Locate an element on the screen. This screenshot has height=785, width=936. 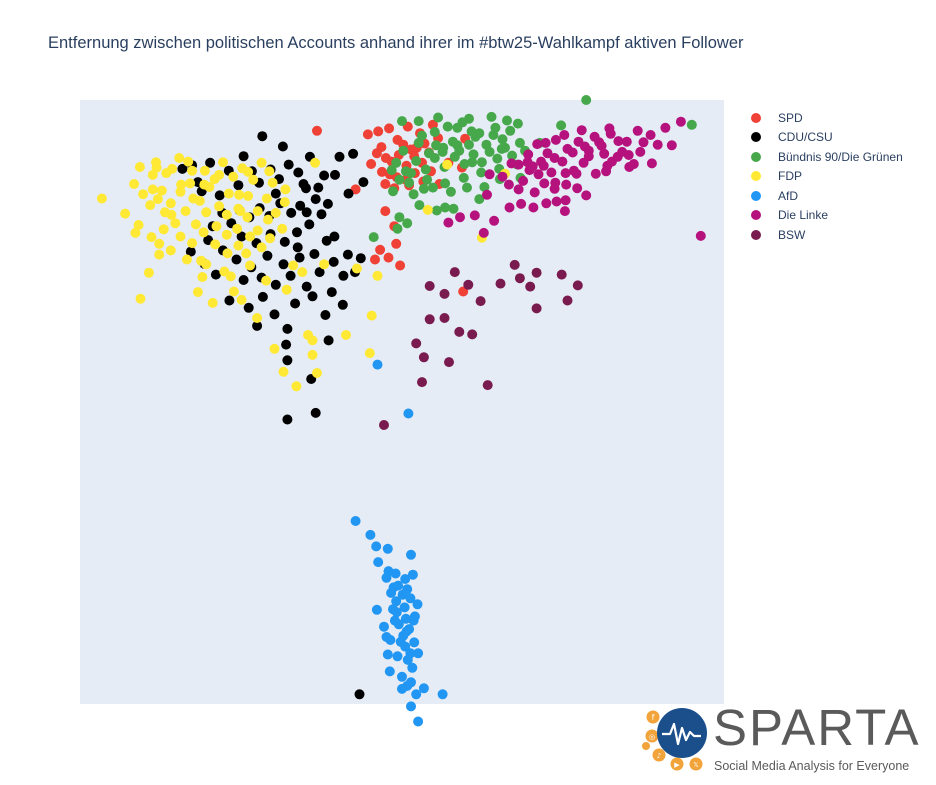
legend-item: FDP is located at coordinates (826, 177).